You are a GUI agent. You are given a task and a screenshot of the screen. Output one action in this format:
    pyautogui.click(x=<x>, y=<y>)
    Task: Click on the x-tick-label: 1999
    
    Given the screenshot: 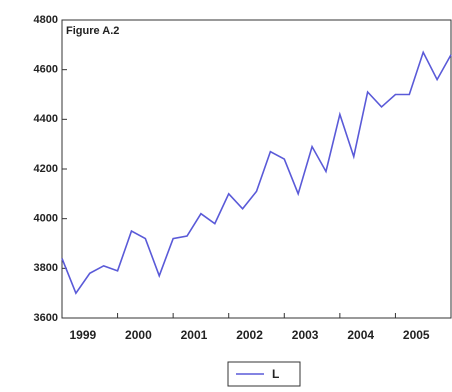 What is the action you would take?
    pyautogui.click(x=82, y=335)
    